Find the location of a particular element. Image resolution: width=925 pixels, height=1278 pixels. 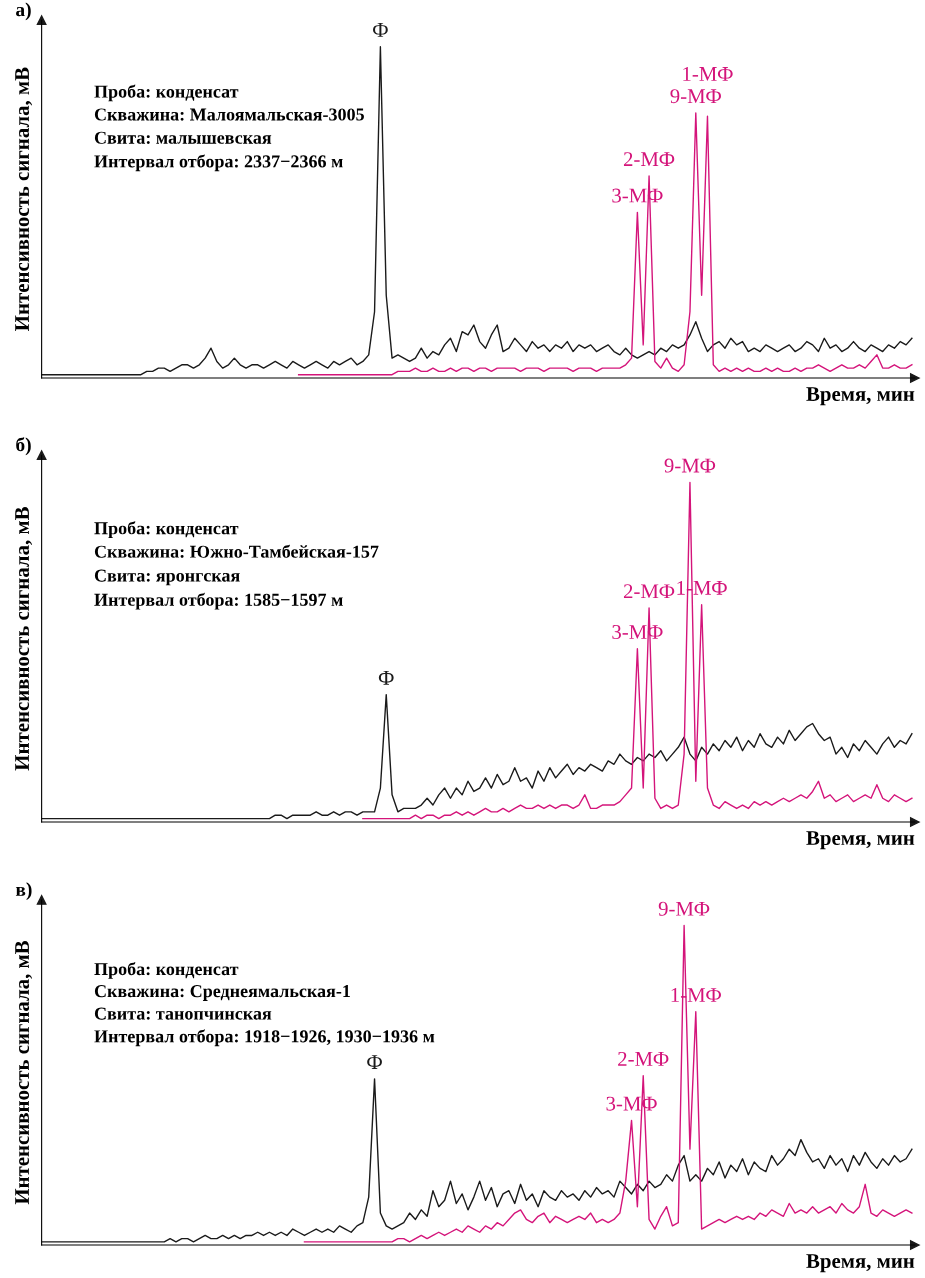

annotation: Скважина: Среднеямальская-1 is located at coordinates (222, 993).